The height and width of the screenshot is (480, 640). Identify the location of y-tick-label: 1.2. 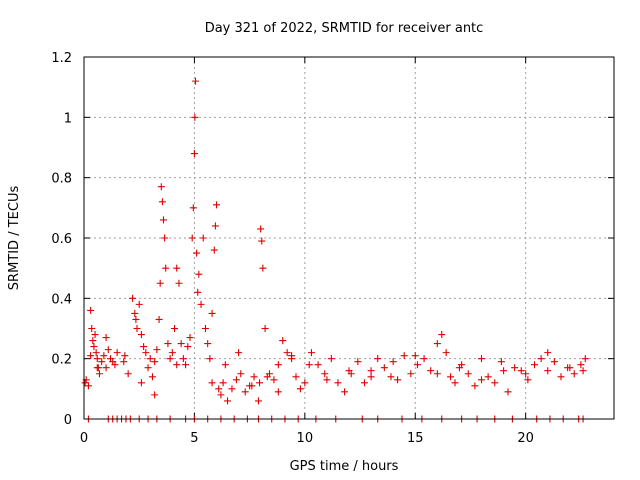
(61, 58).